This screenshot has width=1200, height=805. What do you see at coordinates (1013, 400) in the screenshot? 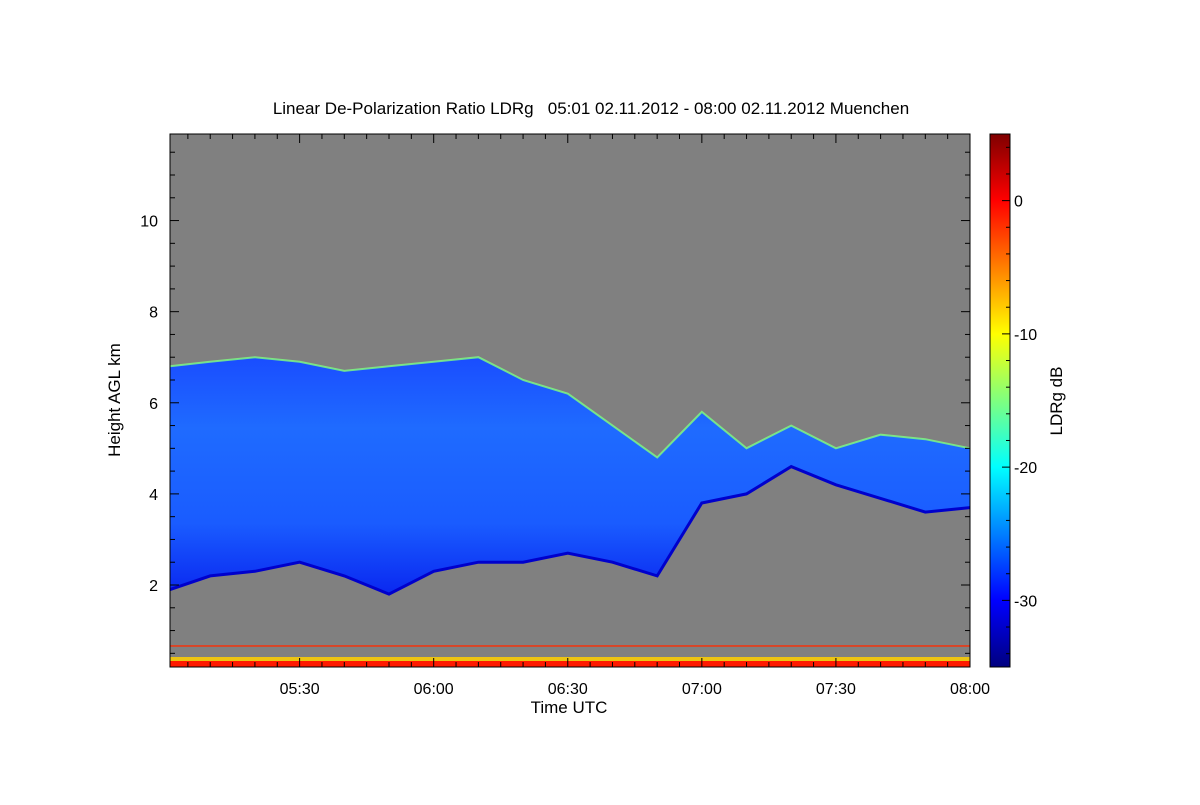
I see `colorbar: 0 -10 -20 -30` at bounding box center [1013, 400].